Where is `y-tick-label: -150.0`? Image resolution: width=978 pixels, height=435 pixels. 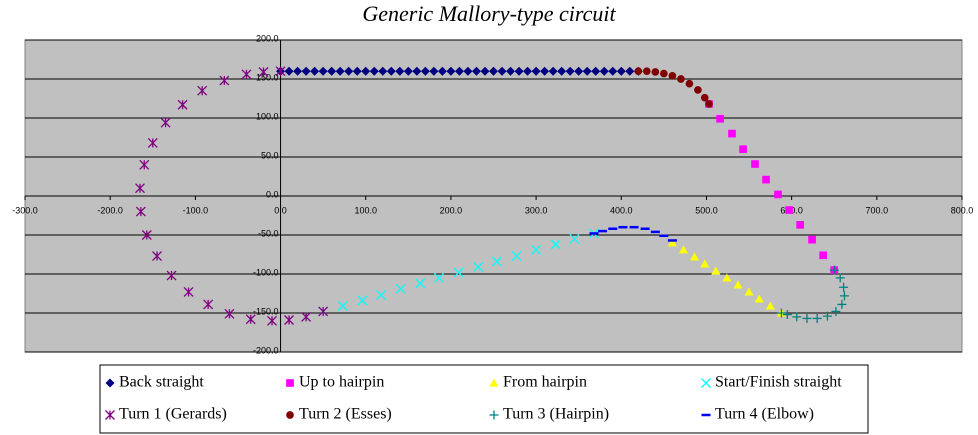 y-tick-label: -150.0 is located at coordinates (266, 311).